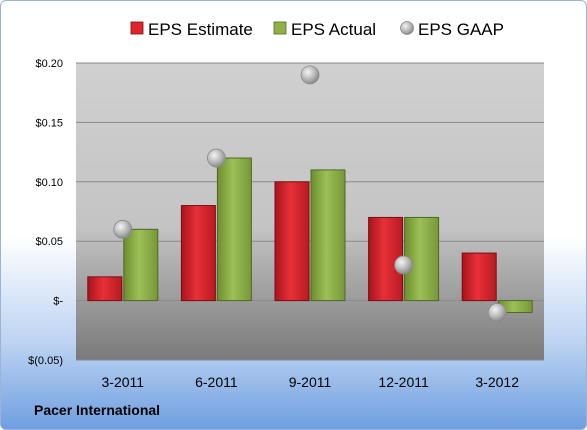 The height and width of the screenshot is (430, 587). I want to click on y-tick-label: $0.15, so click(49, 123).